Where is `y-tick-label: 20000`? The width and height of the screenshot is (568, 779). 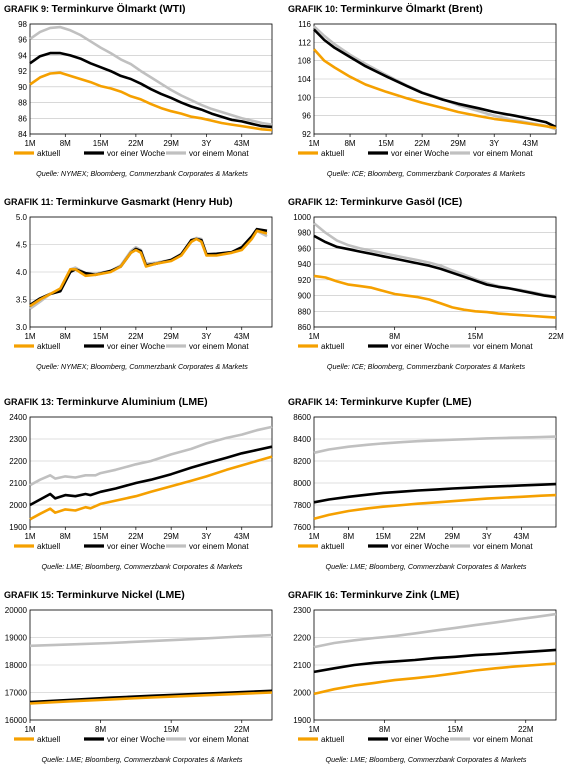
y-tick-label: 20000 is located at coordinates (16, 610).